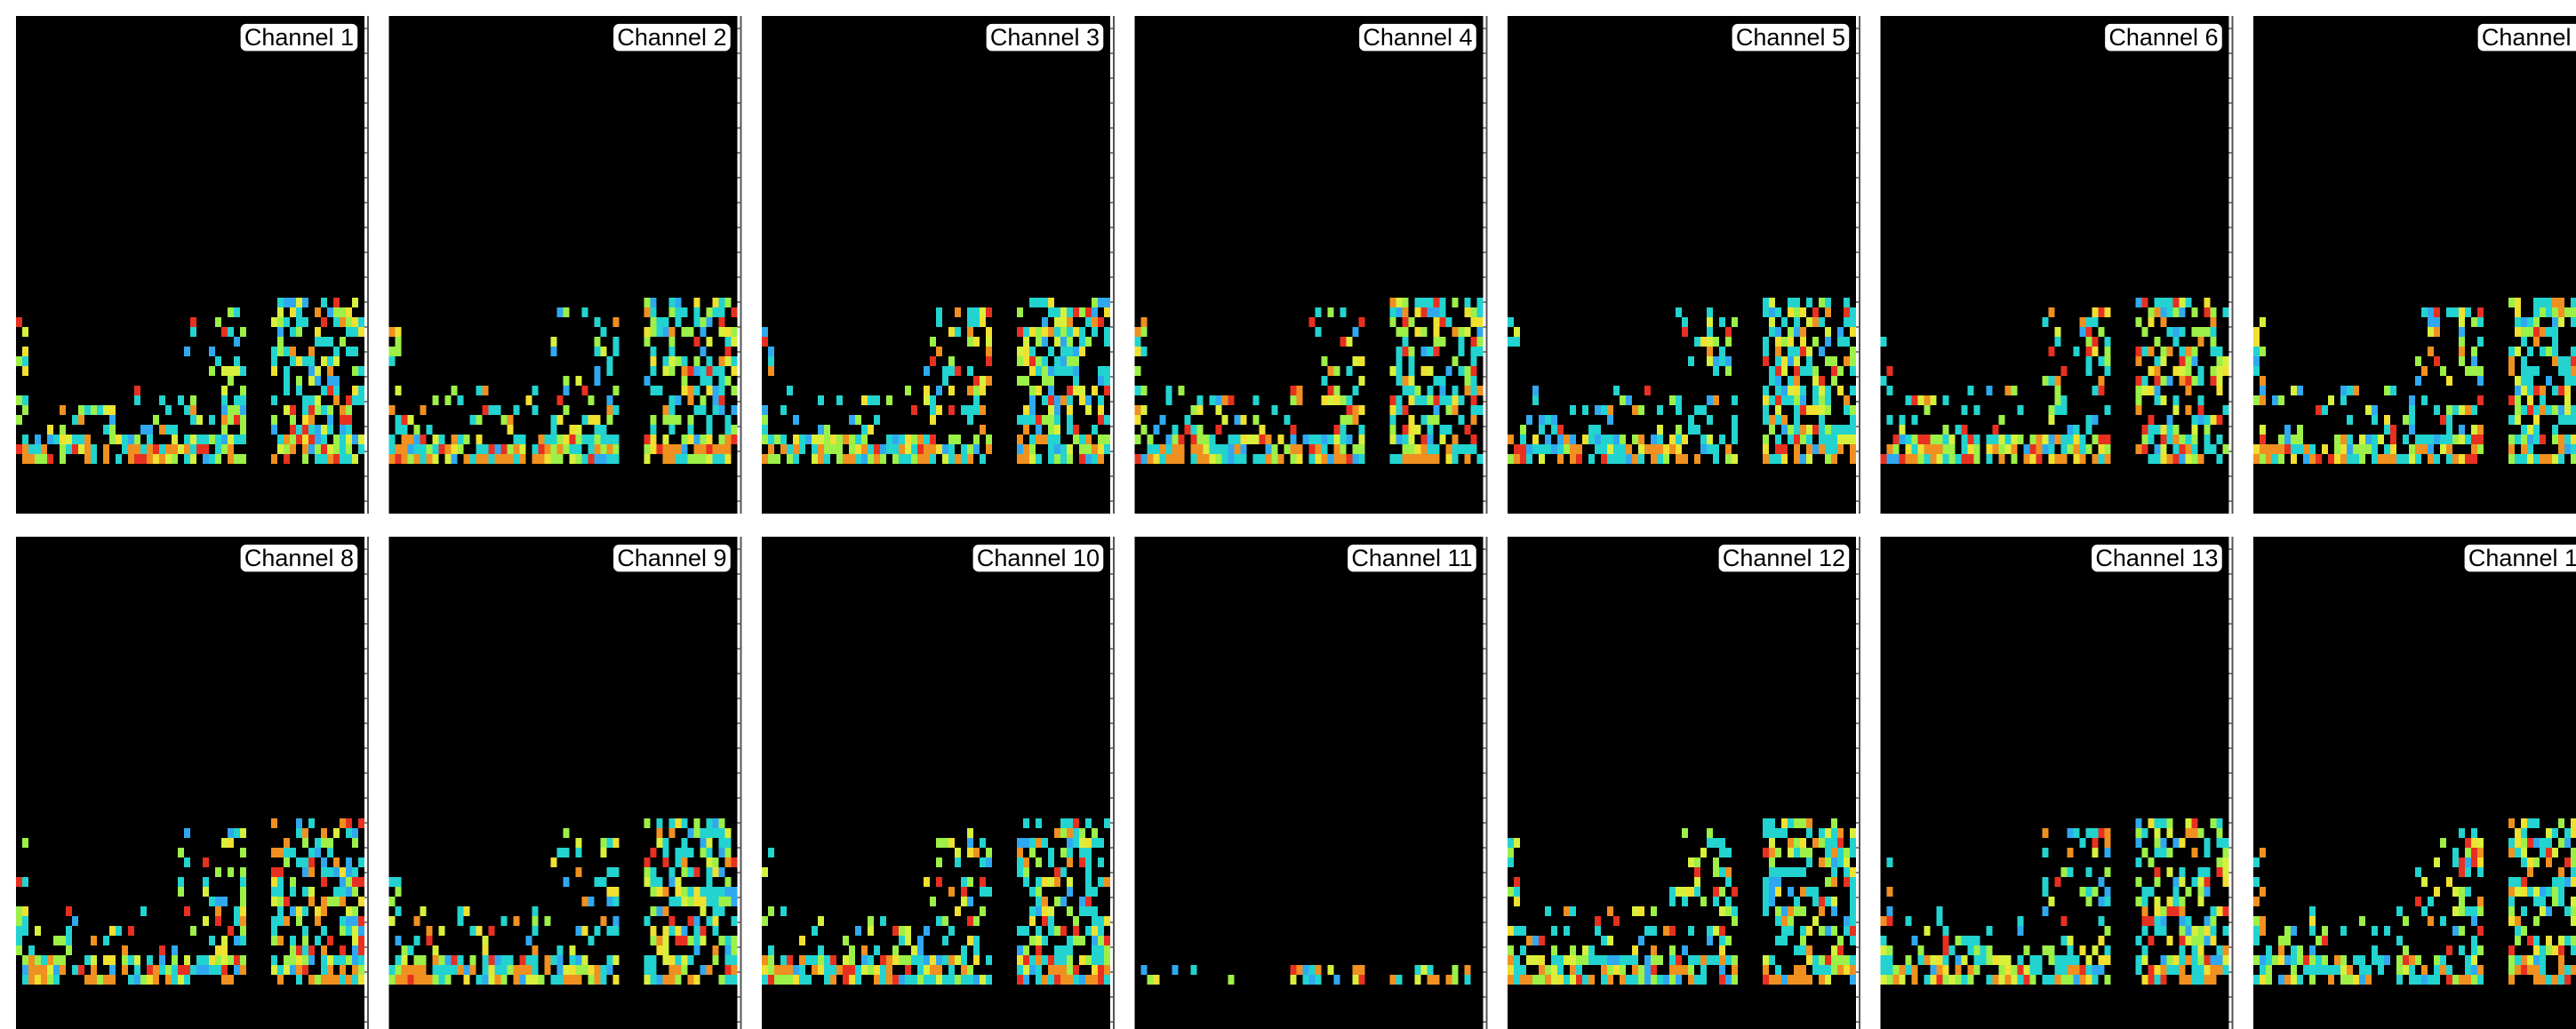  I want to click on heat-cells, so click(936, 901).